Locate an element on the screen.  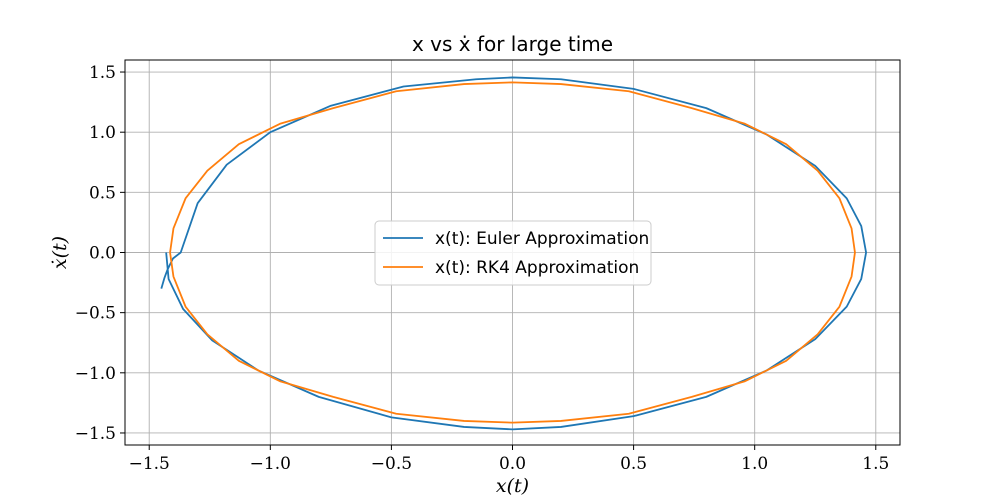
y-tick-label: 1.5 is located at coordinates (102, 73).